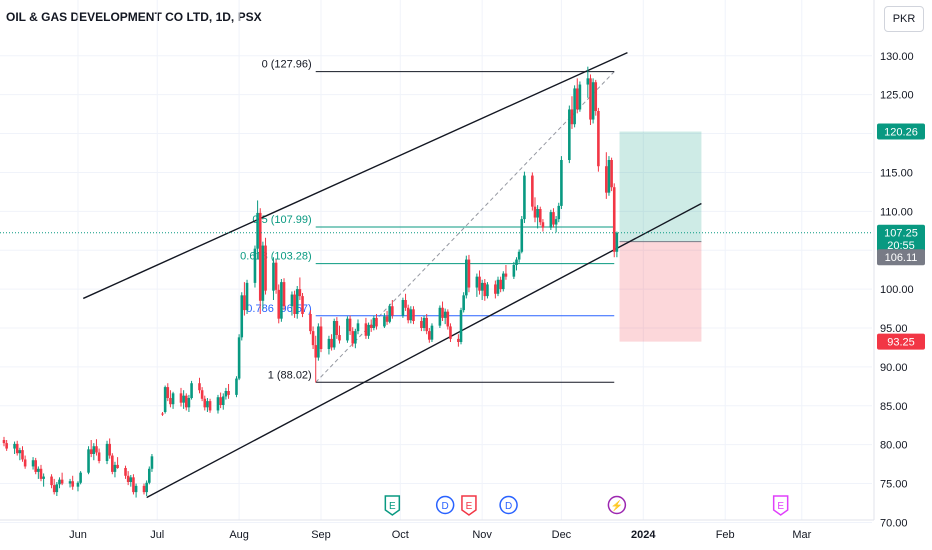 The width and height of the screenshot is (932, 550). What do you see at coordinates (897, 96) in the screenshot?
I see `price-tick-label: 125.00` at bounding box center [897, 96].